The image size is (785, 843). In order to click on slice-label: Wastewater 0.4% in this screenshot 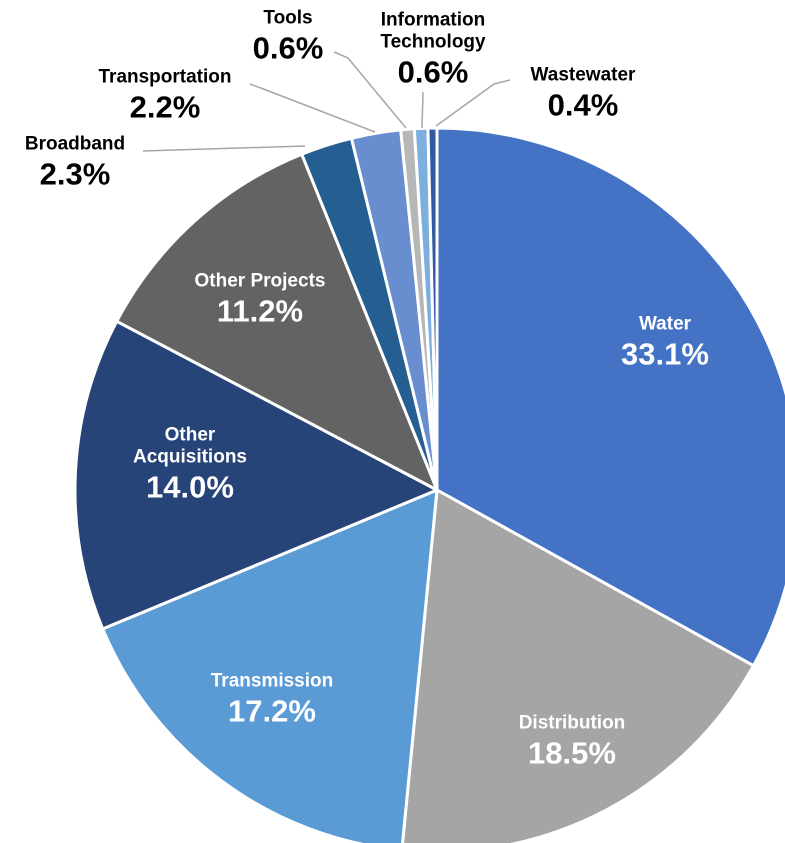, I will do `click(583, 93)`.